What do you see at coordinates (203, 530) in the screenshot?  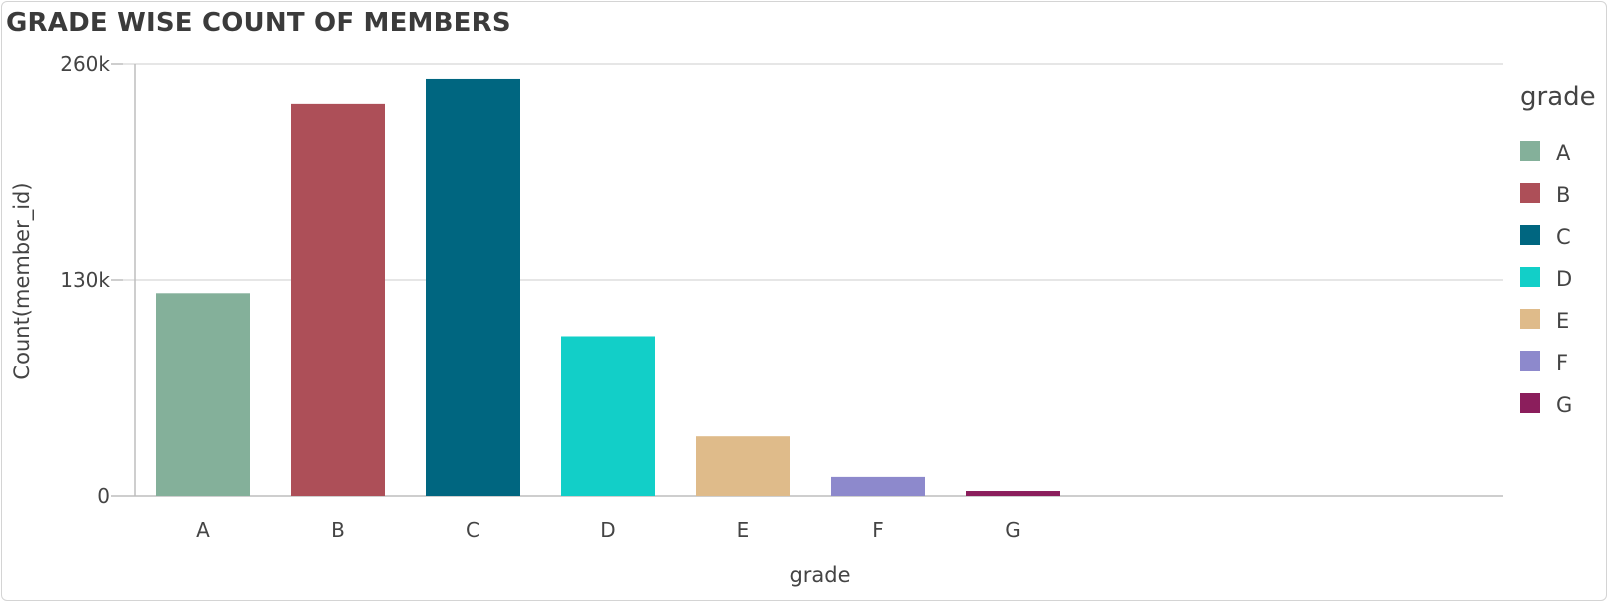 I see `x-tick-label: A` at bounding box center [203, 530].